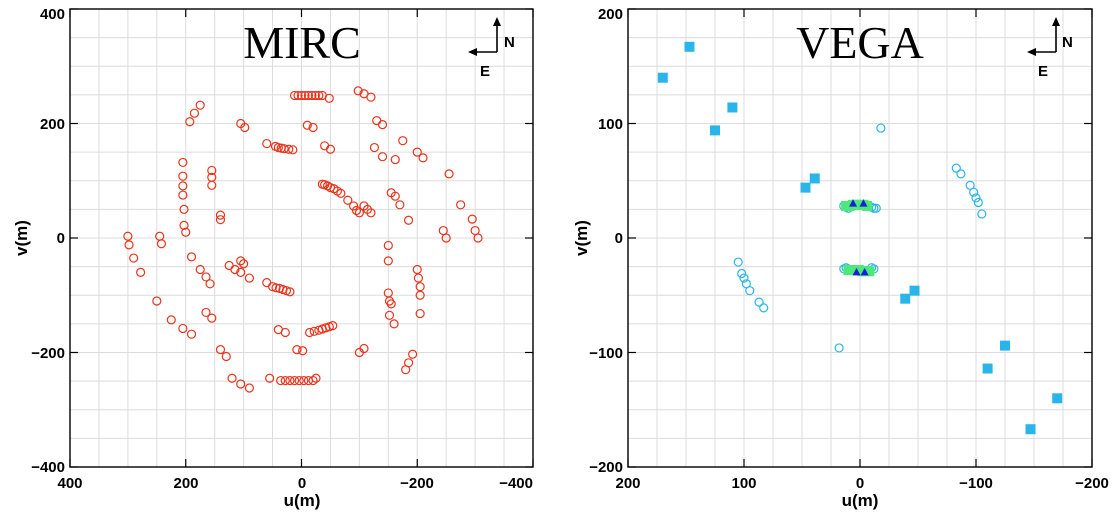 Image resolution: width=1118 pixels, height=522 pixels. I want to click on mirc-compass-east-label: E, so click(485, 71).